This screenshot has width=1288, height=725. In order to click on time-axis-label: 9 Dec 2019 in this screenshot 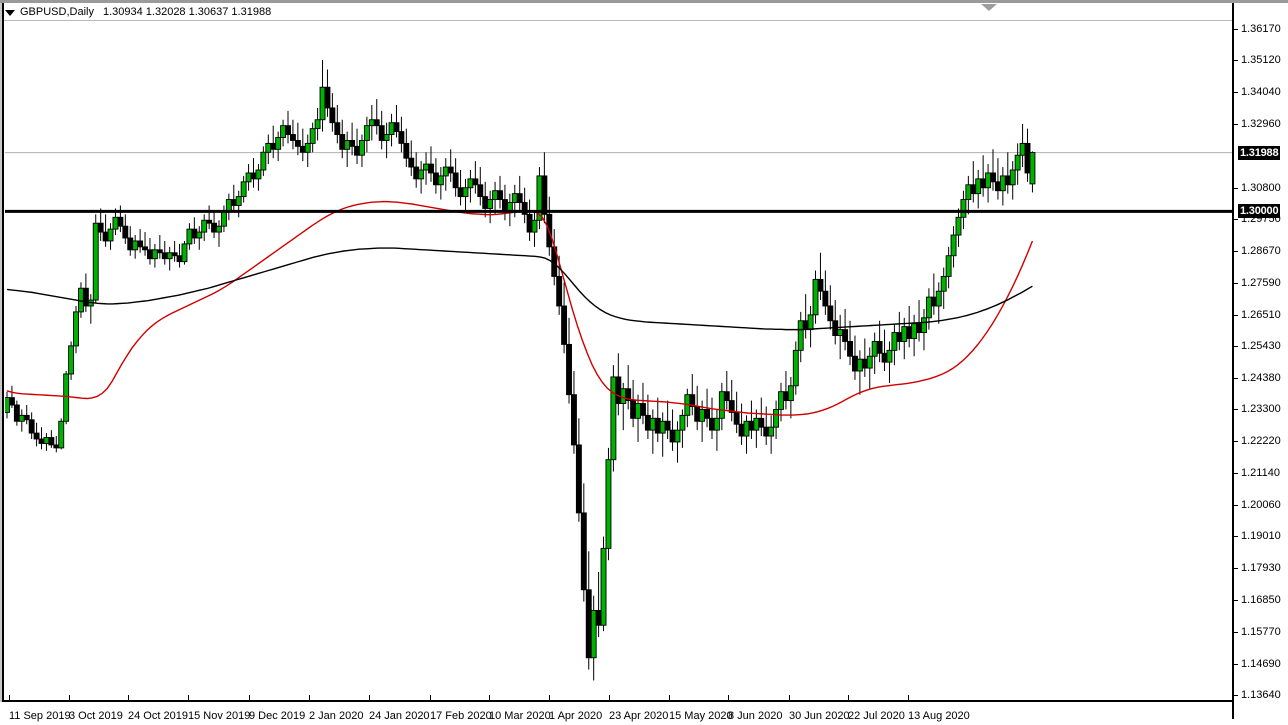, I will do `click(277, 716)`.